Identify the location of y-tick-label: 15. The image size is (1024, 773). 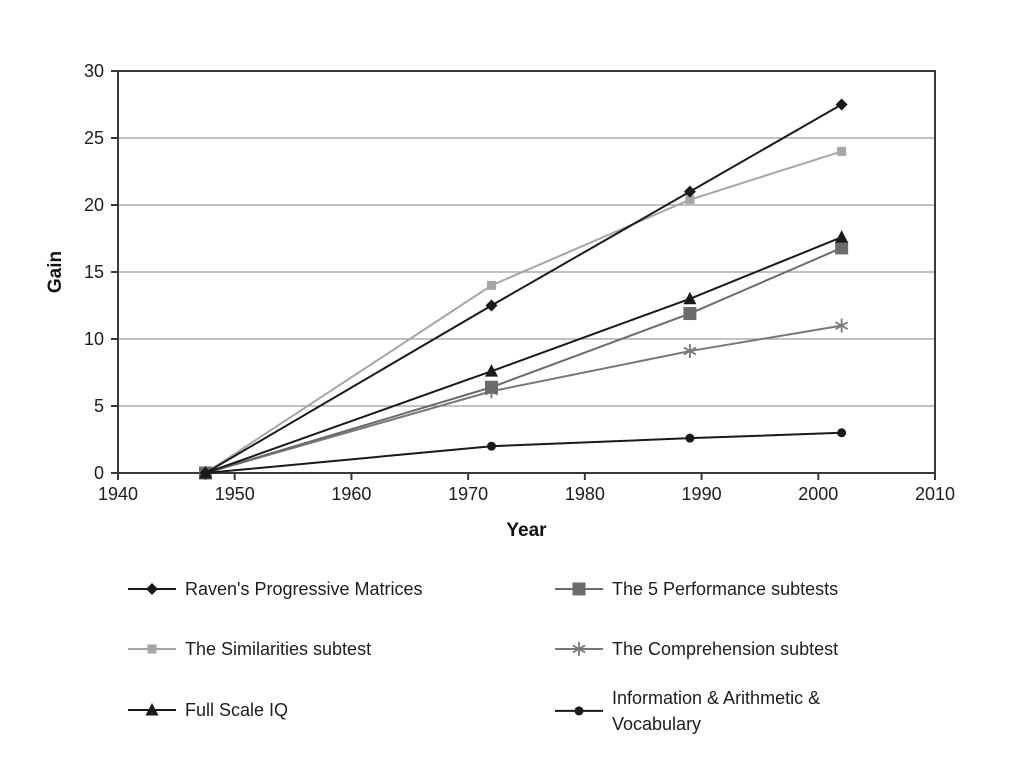
(94, 272).